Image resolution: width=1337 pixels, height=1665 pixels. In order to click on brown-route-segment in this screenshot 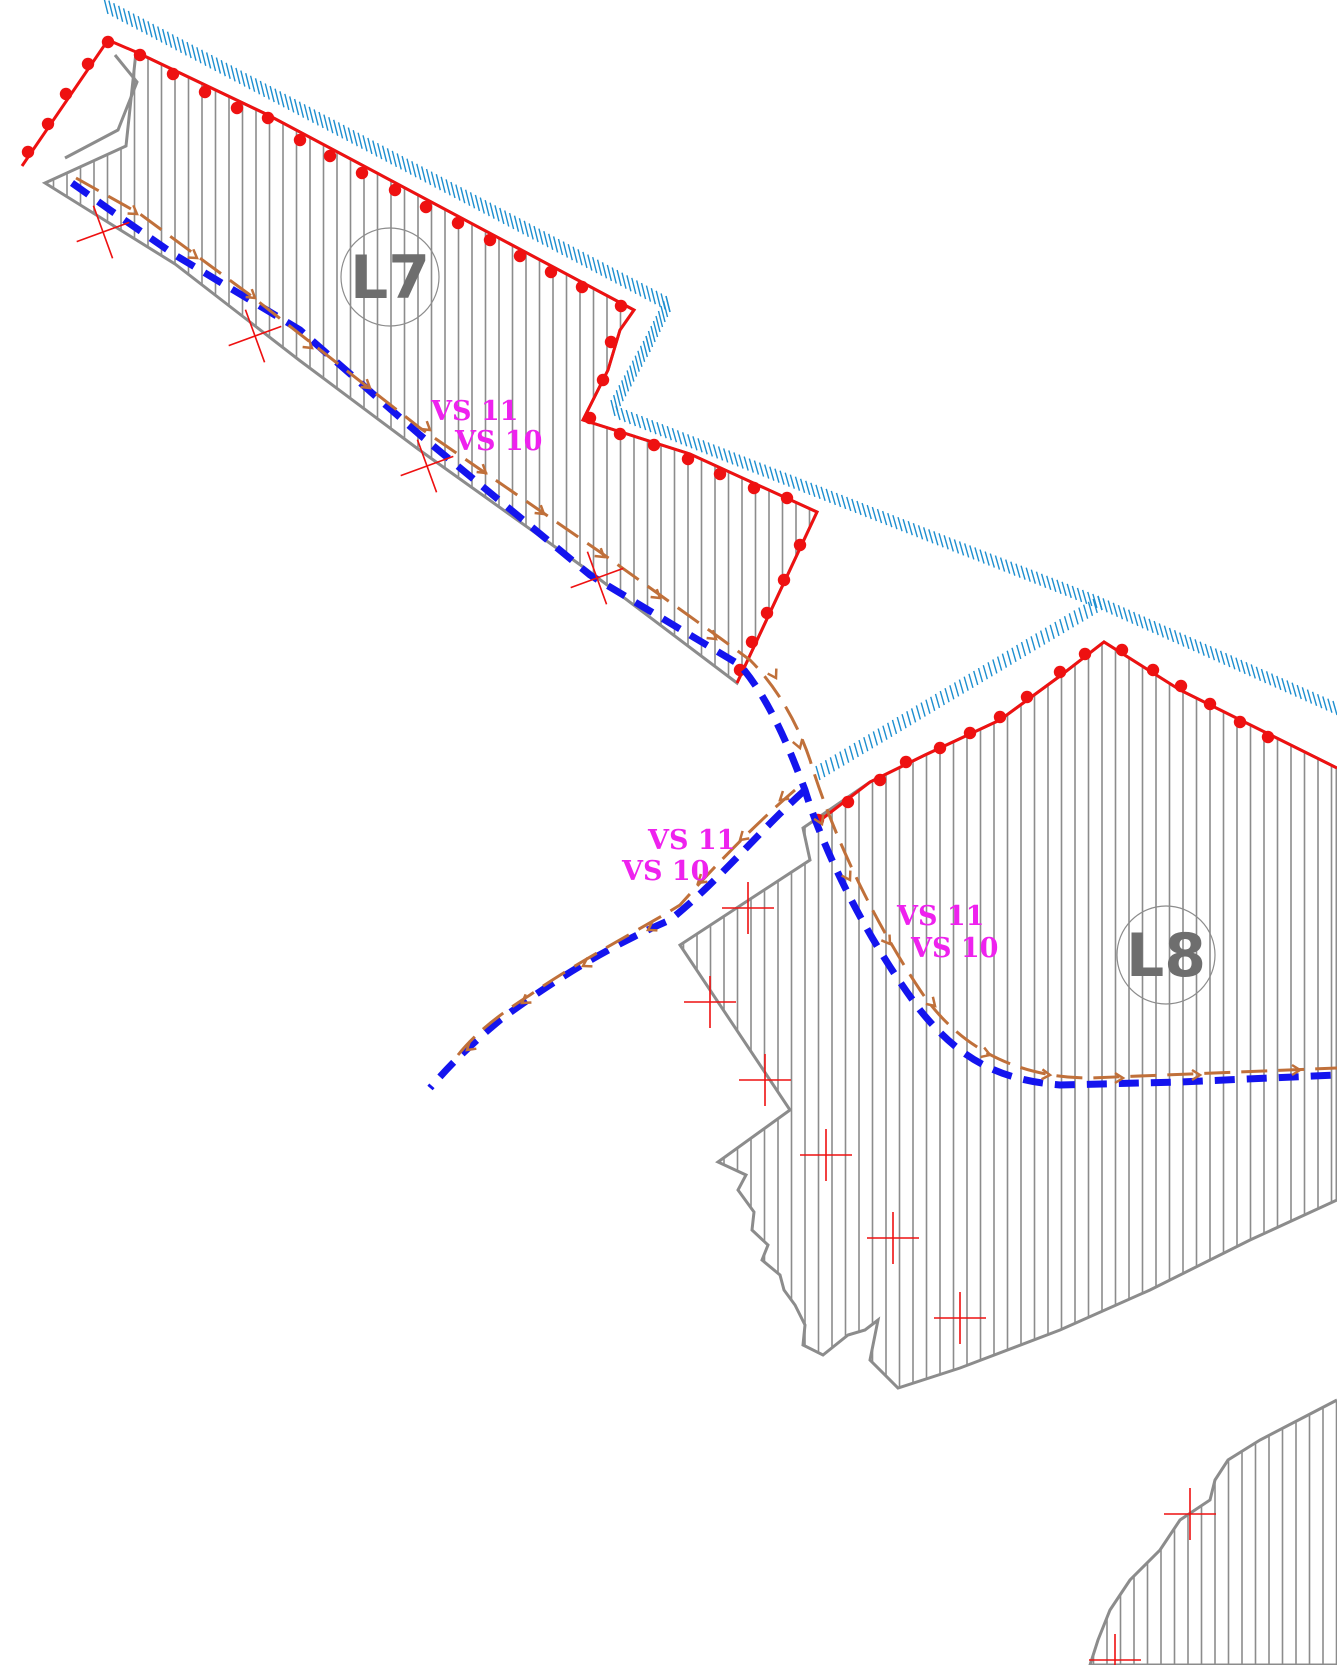, I will do `click(626, 922)`.